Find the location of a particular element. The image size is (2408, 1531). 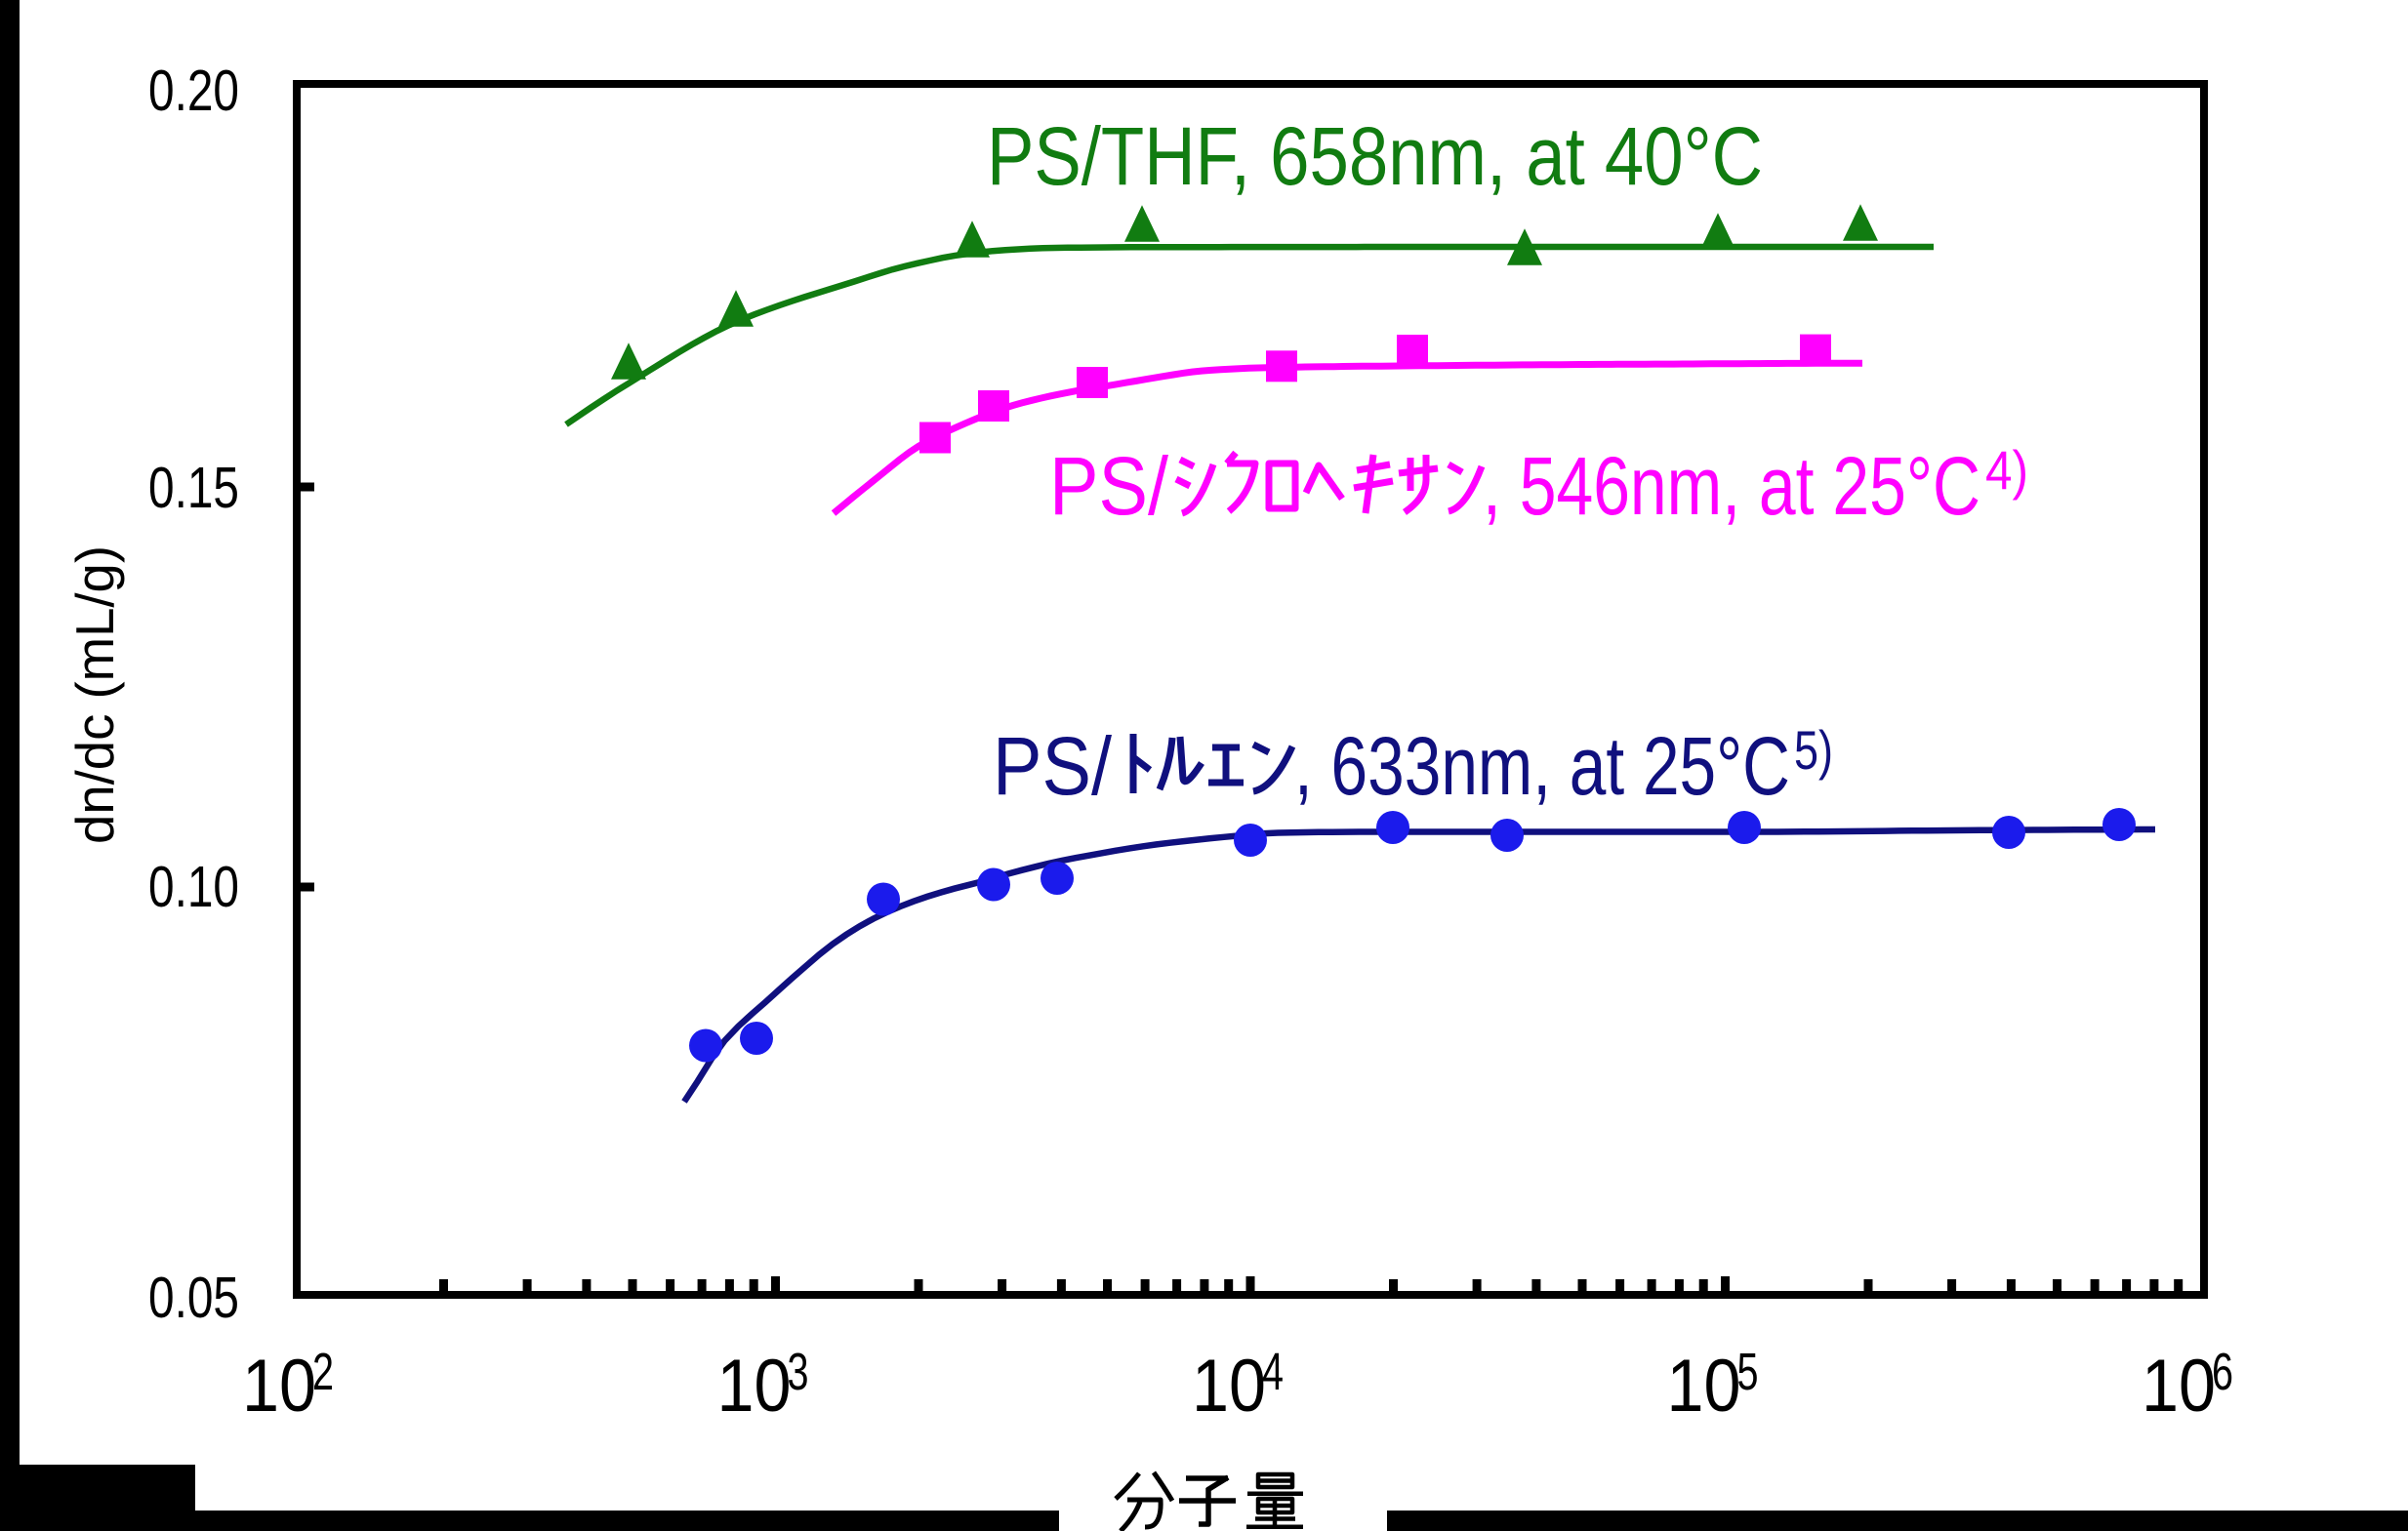

svg-text: 4 is located at coordinates (1273, 1372).